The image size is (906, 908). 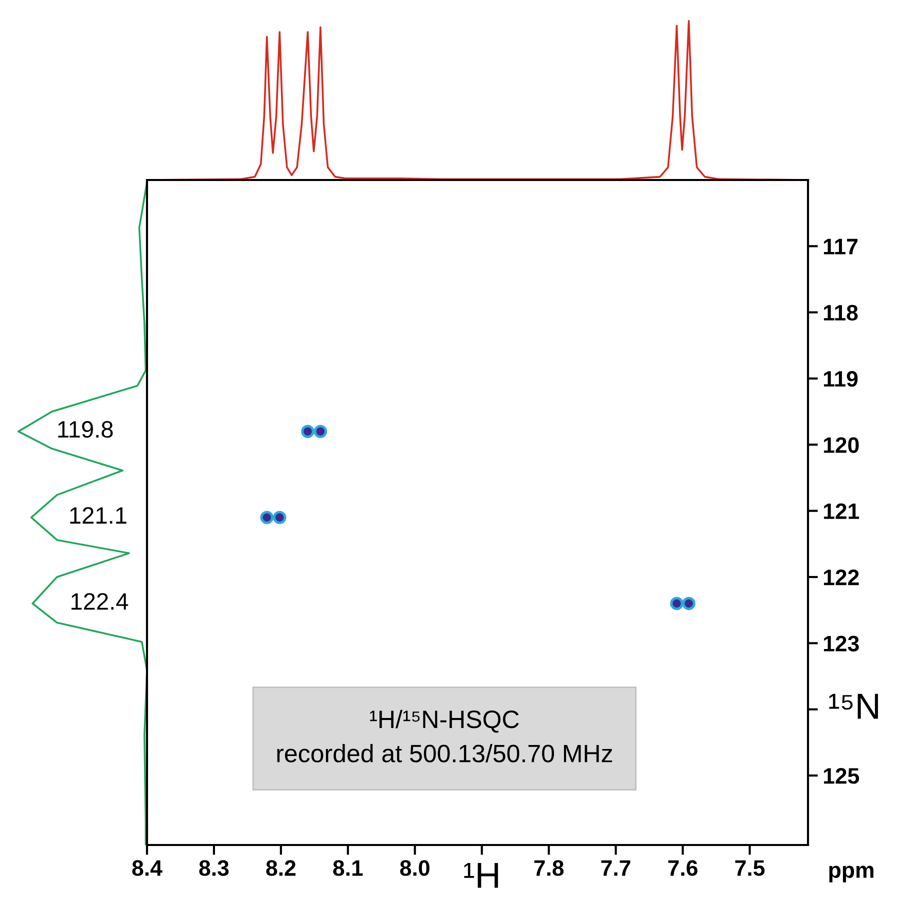 What do you see at coordinates (100, 601) in the screenshot?
I see `annotation: 122.4` at bounding box center [100, 601].